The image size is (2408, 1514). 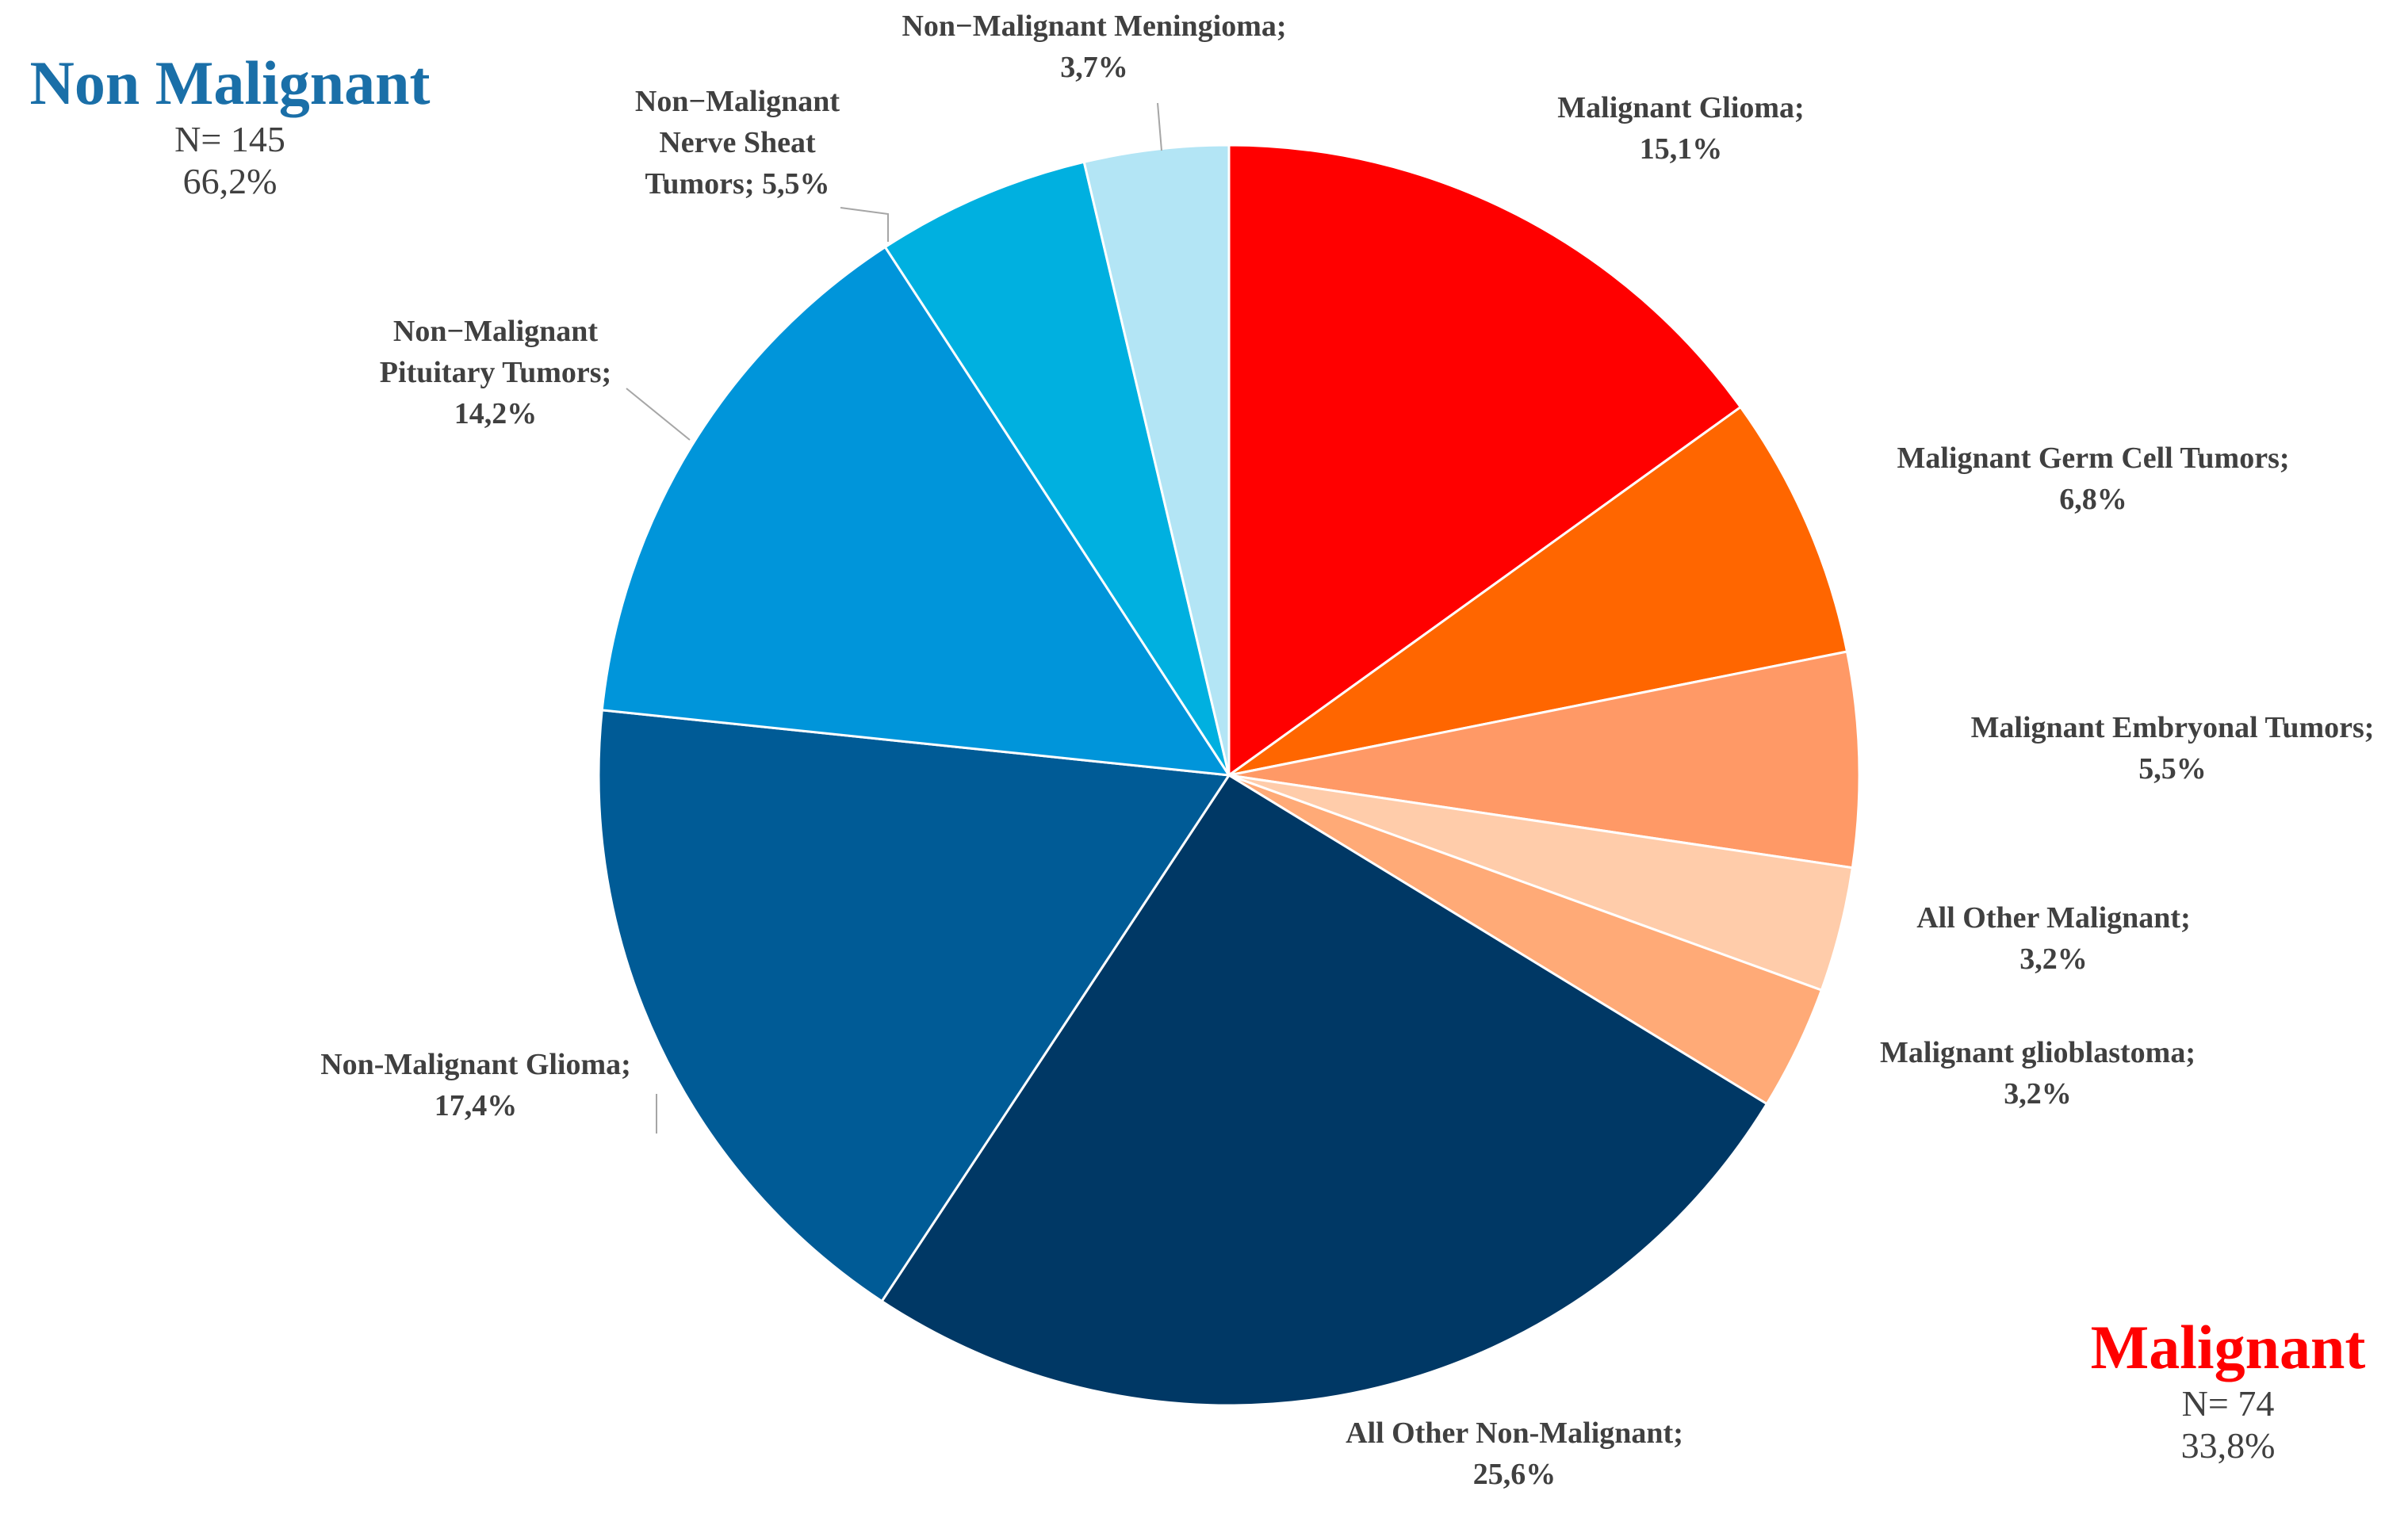 I want to click on slice-label-line: 14,2%, so click(x=496, y=414).